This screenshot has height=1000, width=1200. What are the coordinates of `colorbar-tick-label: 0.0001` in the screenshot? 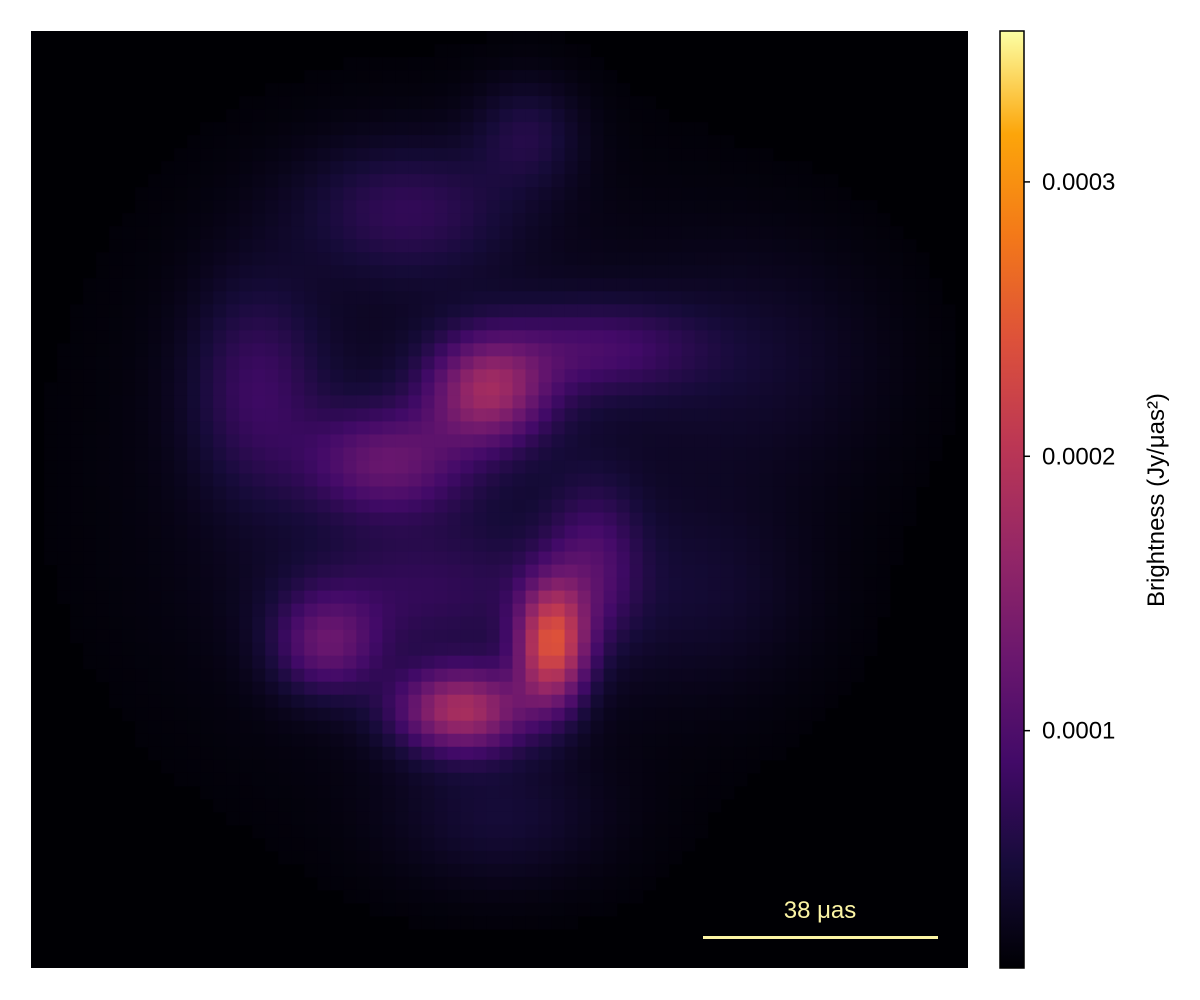 It's located at (1078, 731).